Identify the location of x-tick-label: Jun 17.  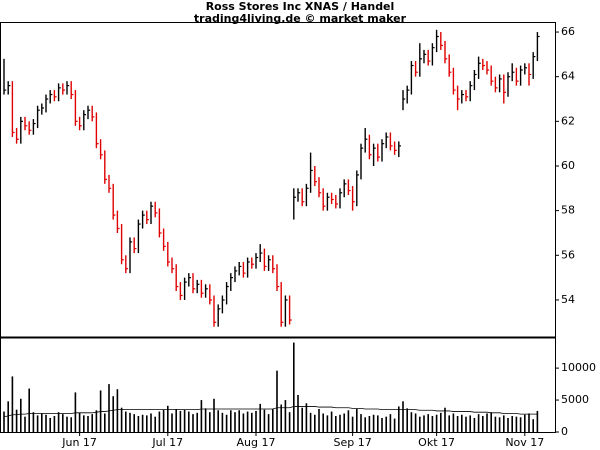
(79, 442).